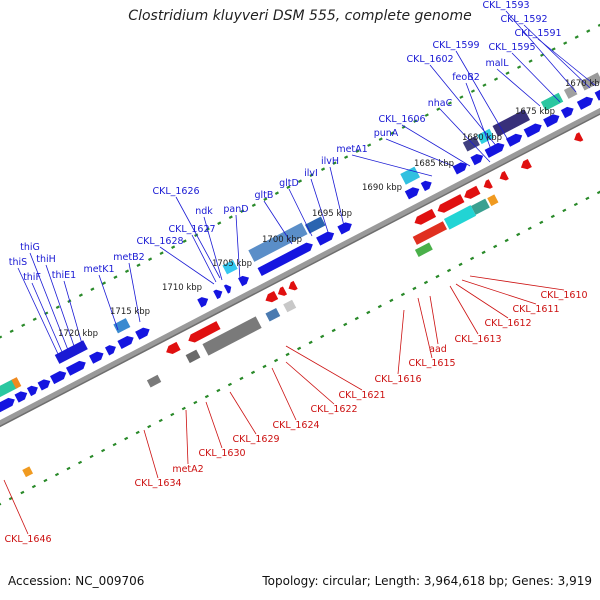 The image size is (600, 600). I want to click on top-gene-label: CKL_1626, so click(175, 191).